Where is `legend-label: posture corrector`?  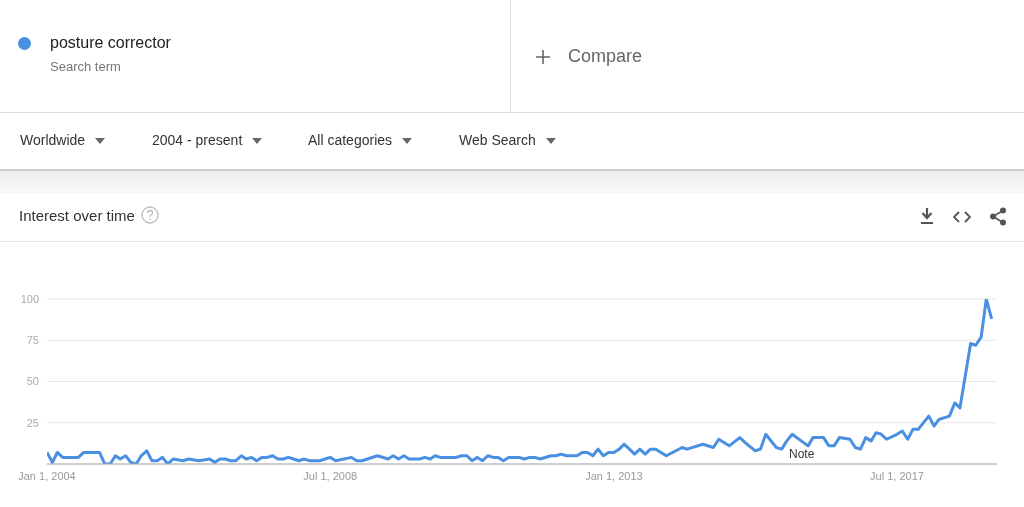 legend-label: posture corrector is located at coordinates (110, 43).